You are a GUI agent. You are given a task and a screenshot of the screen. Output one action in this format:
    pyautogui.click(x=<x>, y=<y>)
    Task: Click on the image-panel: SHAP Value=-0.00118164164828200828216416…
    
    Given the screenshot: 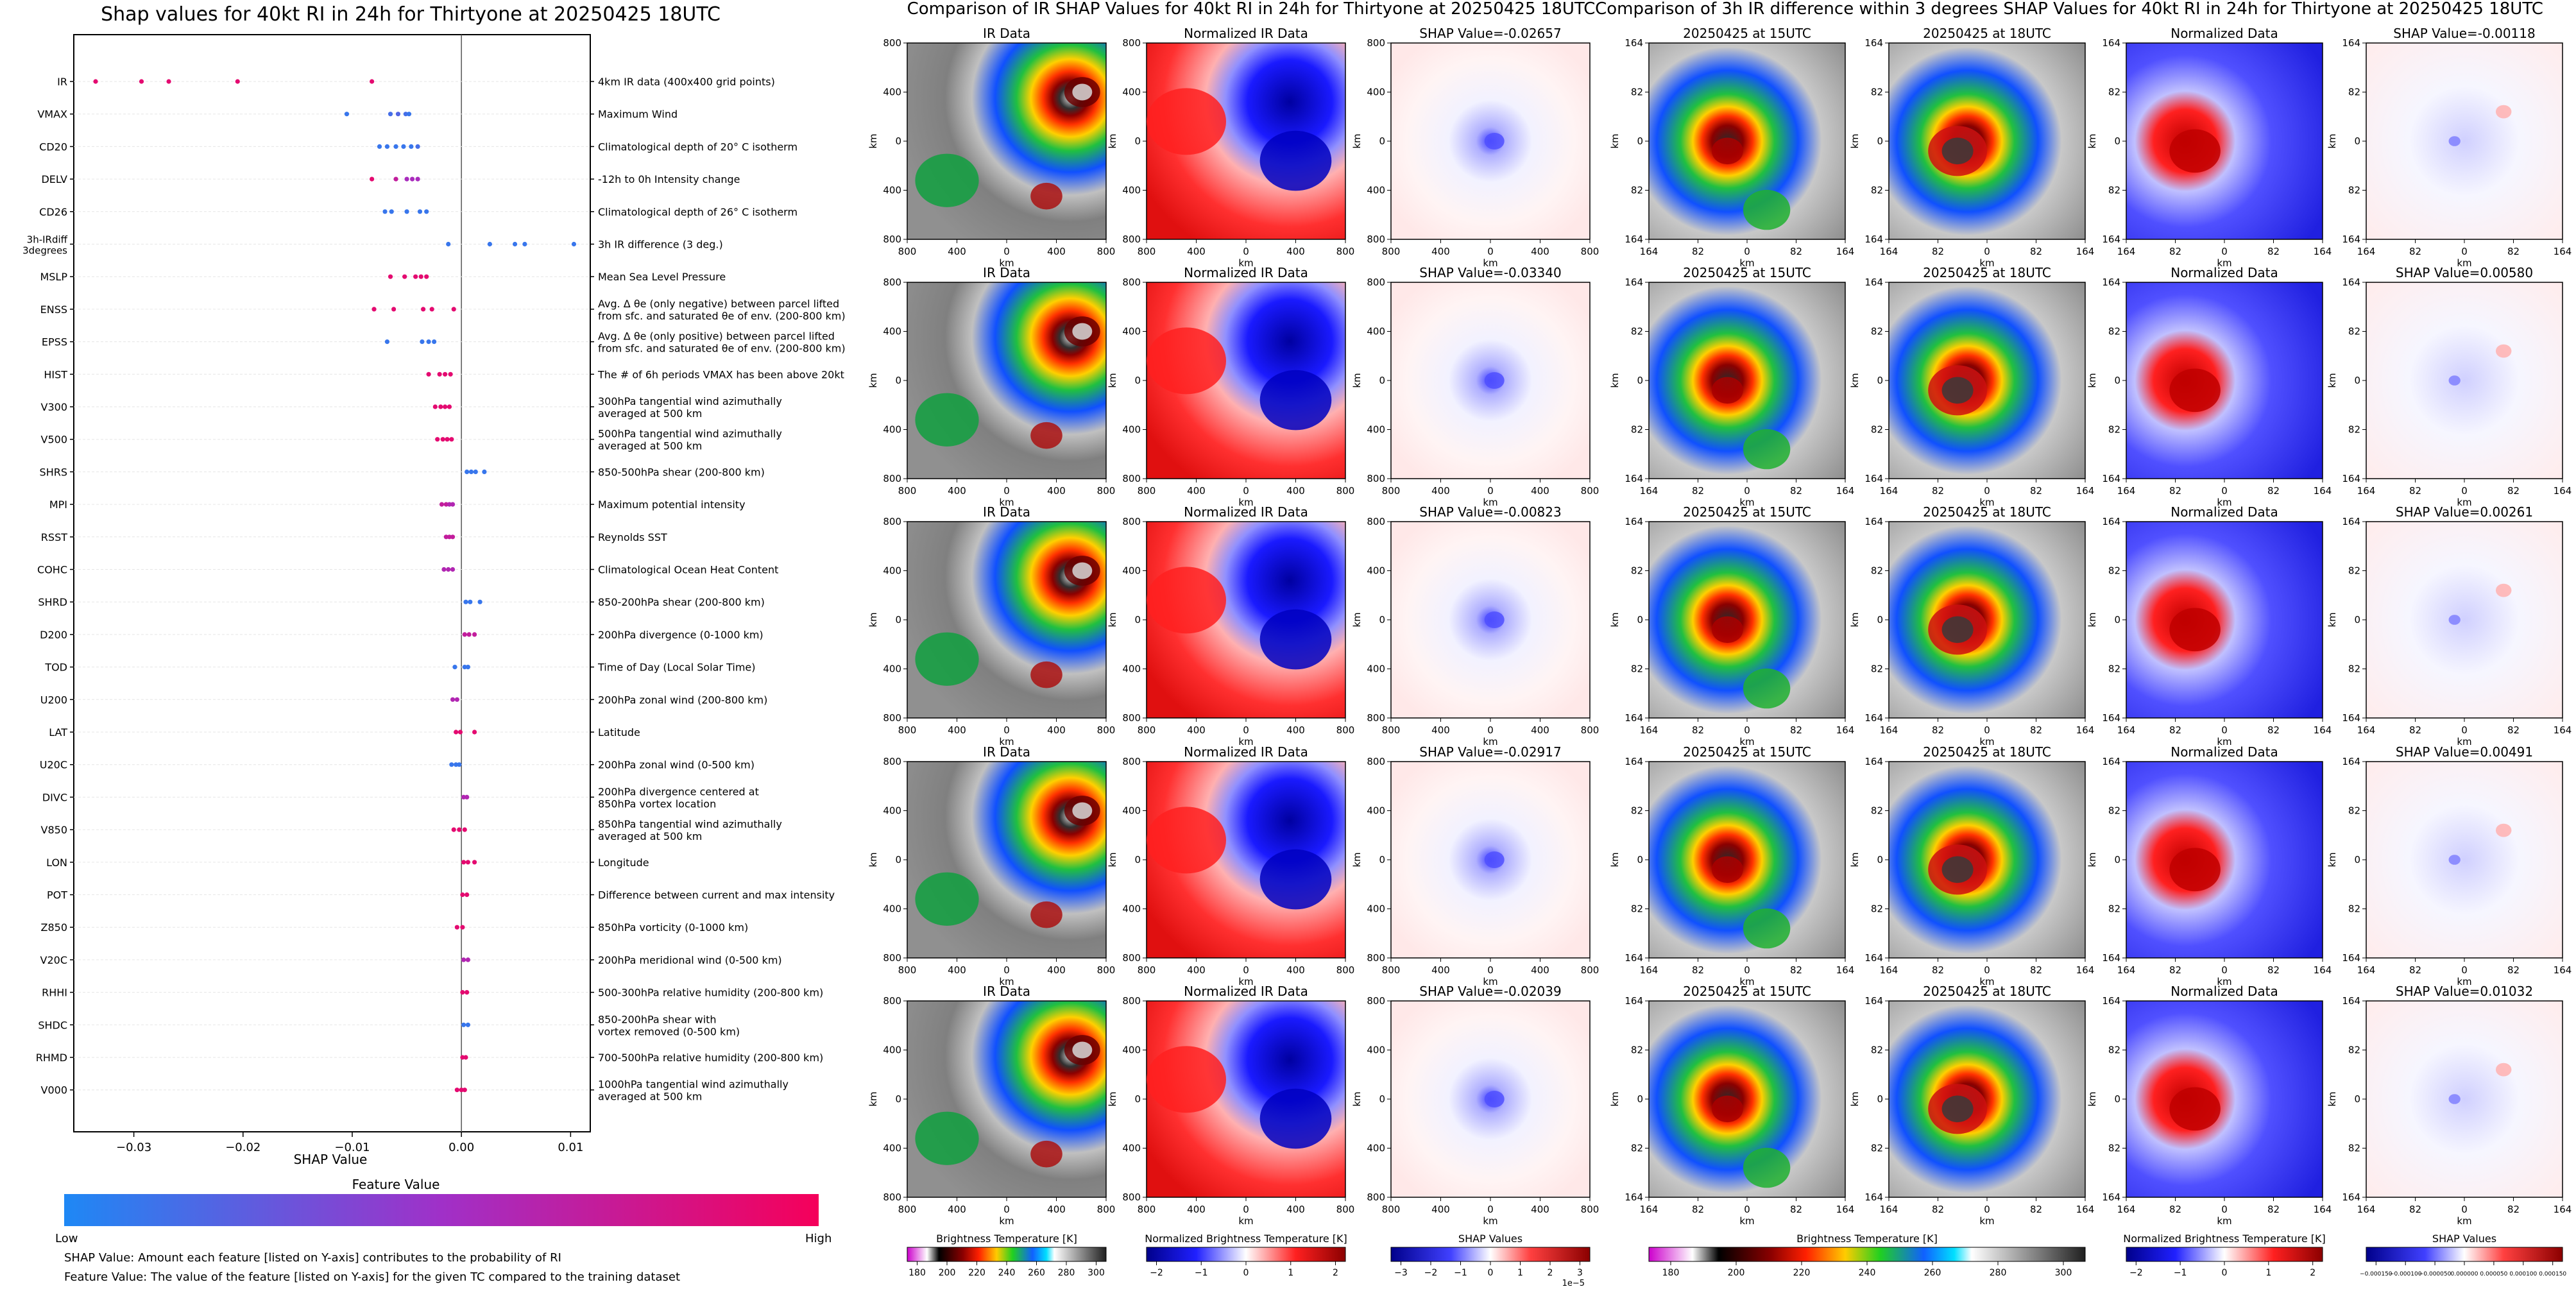 What is the action you would take?
    pyautogui.click(x=2449, y=147)
    